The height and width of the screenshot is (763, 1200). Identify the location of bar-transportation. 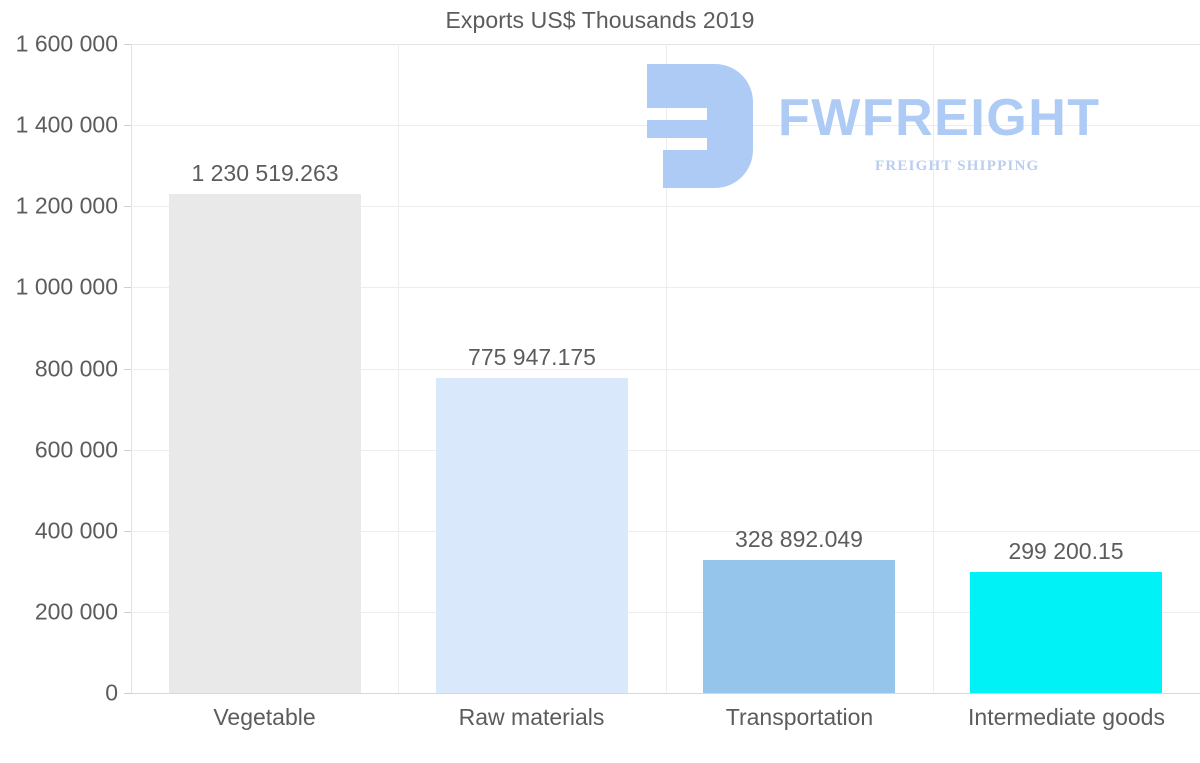
(799, 626).